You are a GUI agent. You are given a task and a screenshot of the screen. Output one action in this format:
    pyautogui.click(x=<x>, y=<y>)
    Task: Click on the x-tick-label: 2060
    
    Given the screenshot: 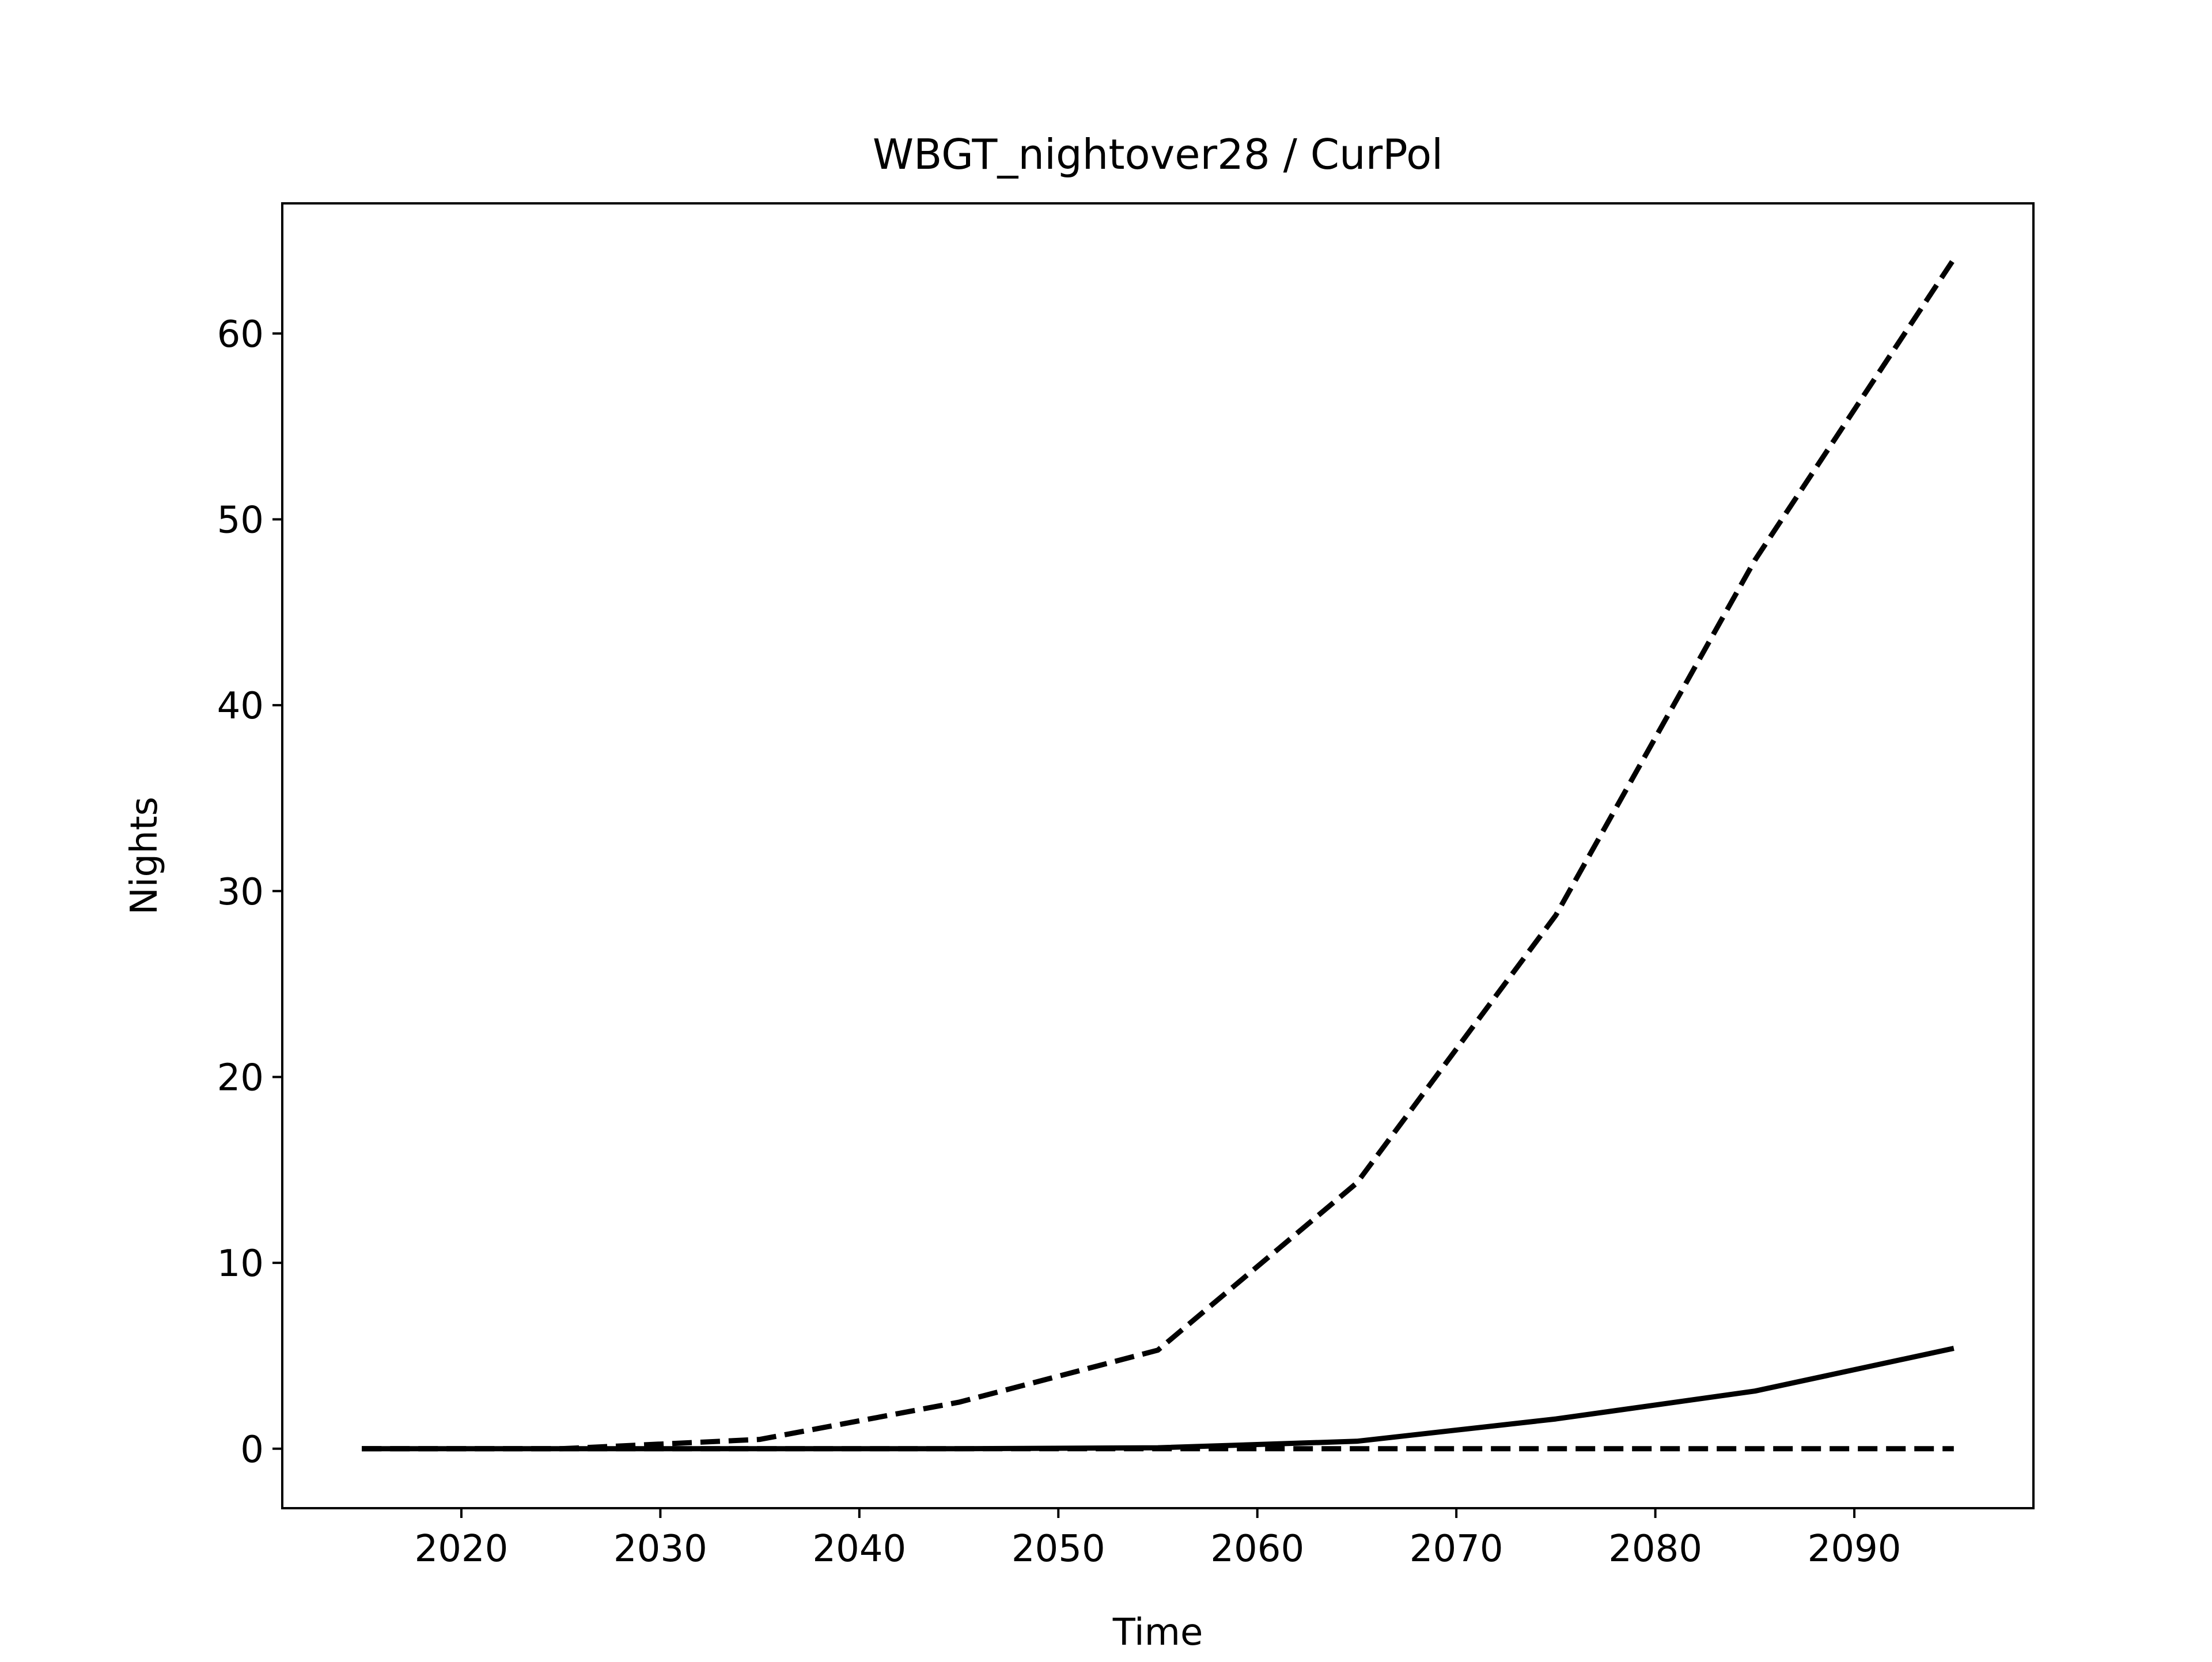 What is the action you would take?
    pyautogui.click(x=1257, y=1549)
    